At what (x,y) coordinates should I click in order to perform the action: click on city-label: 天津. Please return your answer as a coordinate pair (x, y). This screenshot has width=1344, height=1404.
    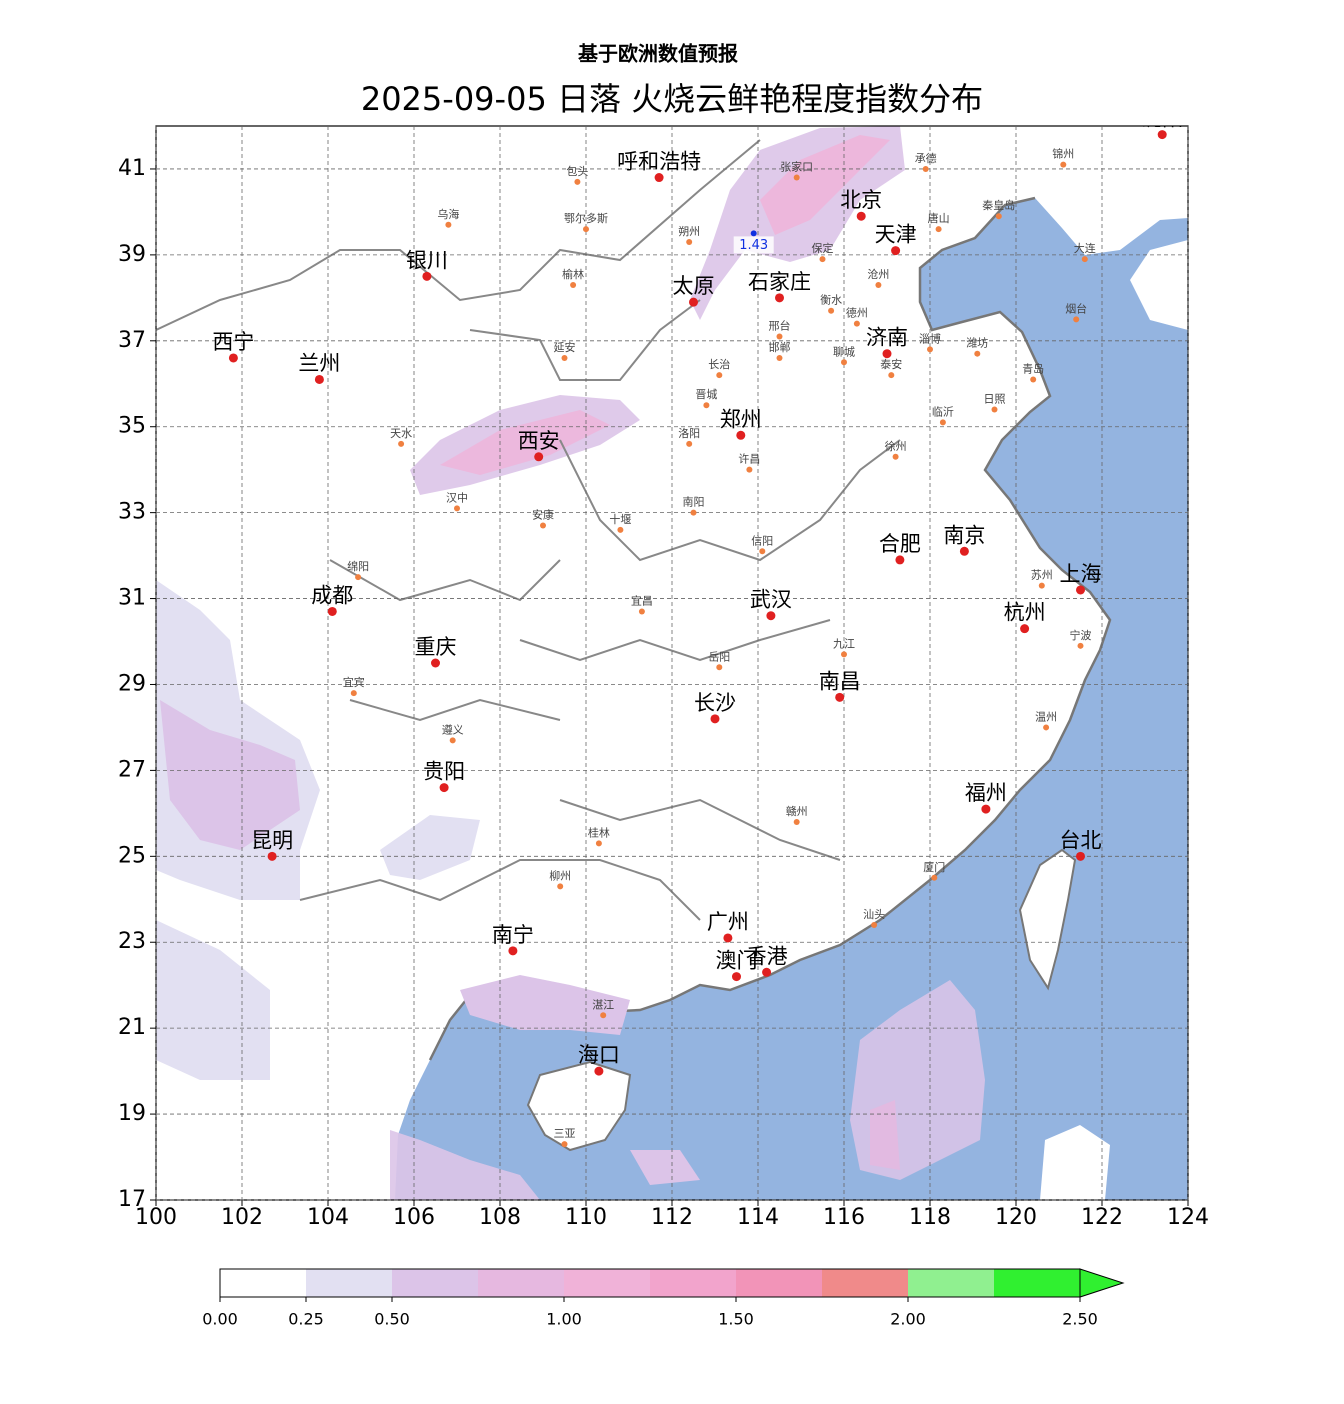
    Looking at the image, I should click on (896, 235).